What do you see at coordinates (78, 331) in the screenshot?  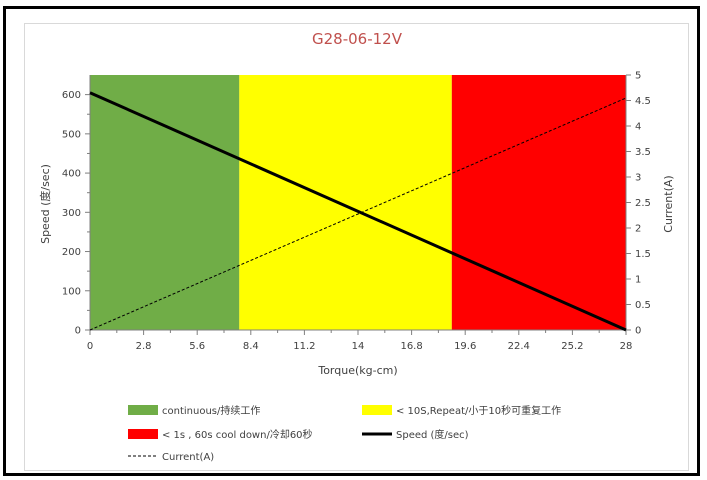 I see `y-tick-label: 0` at bounding box center [78, 331].